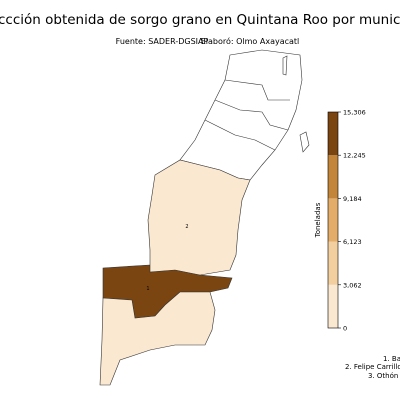  I want to click on colorbar-tick-label: 12,245, so click(354, 156).